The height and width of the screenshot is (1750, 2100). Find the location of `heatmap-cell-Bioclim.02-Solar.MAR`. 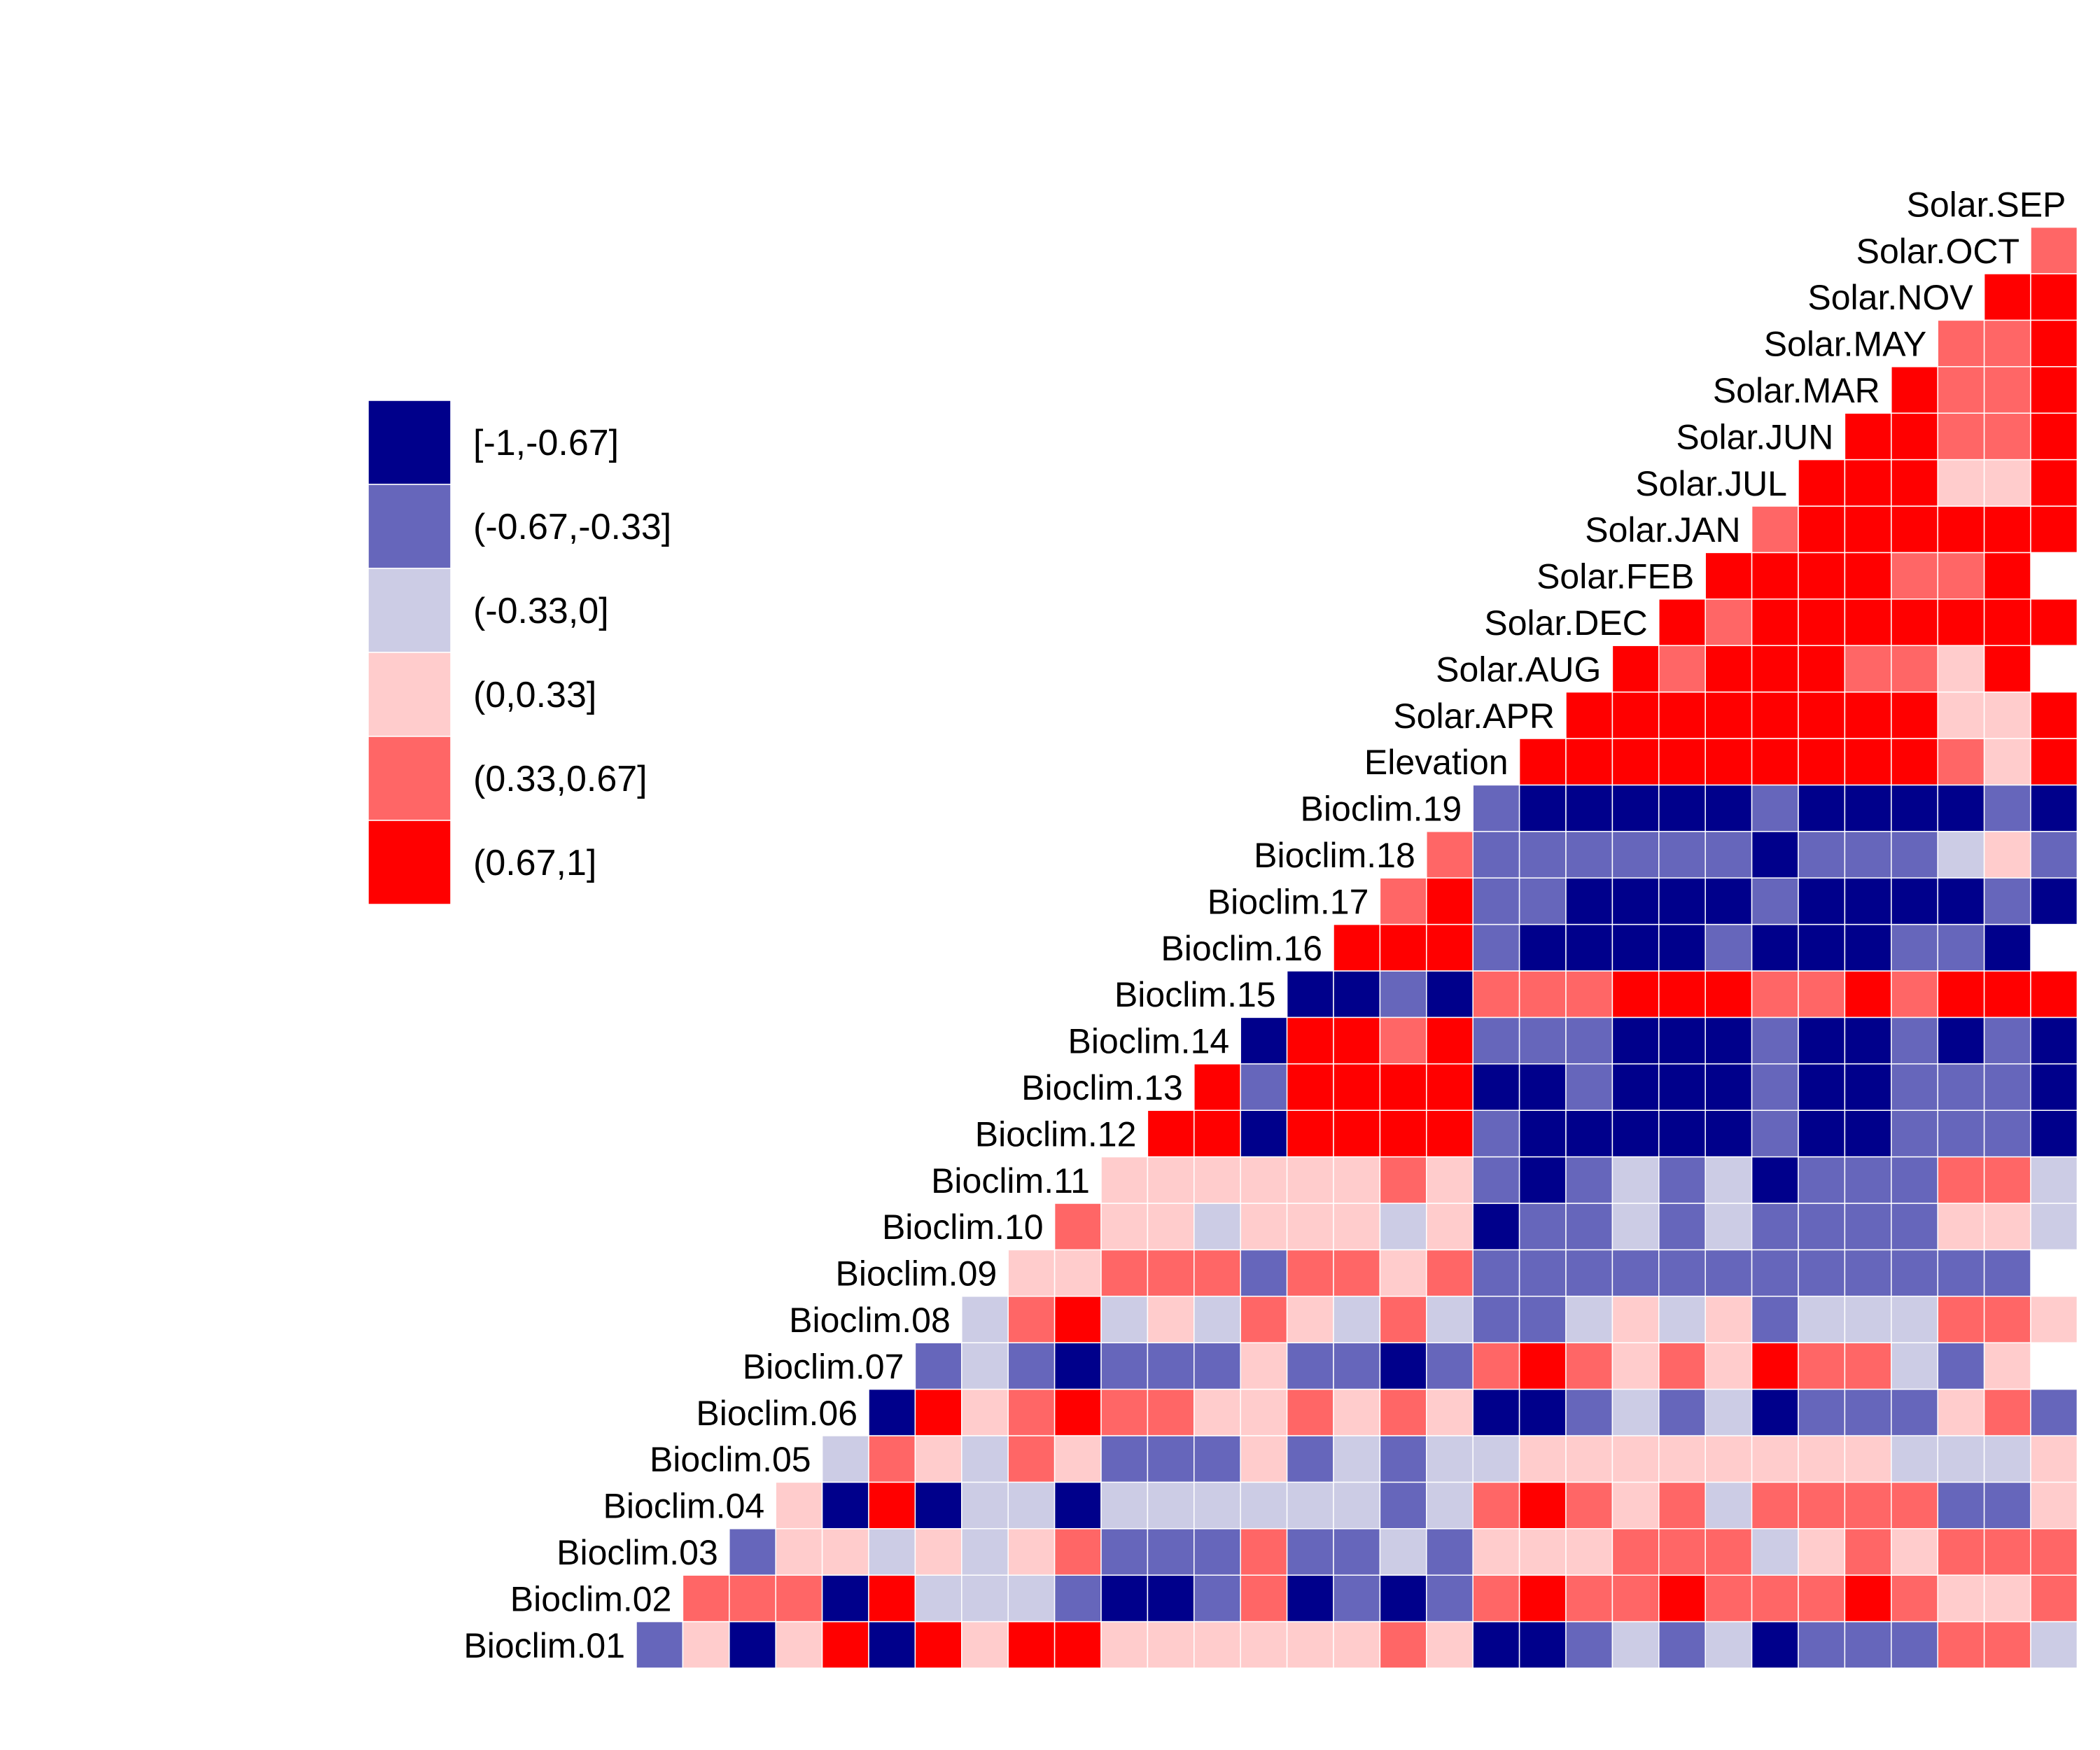

heatmap-cell-Bioclim.02-Solar.MAR is located at coordinates (1868, 1598).